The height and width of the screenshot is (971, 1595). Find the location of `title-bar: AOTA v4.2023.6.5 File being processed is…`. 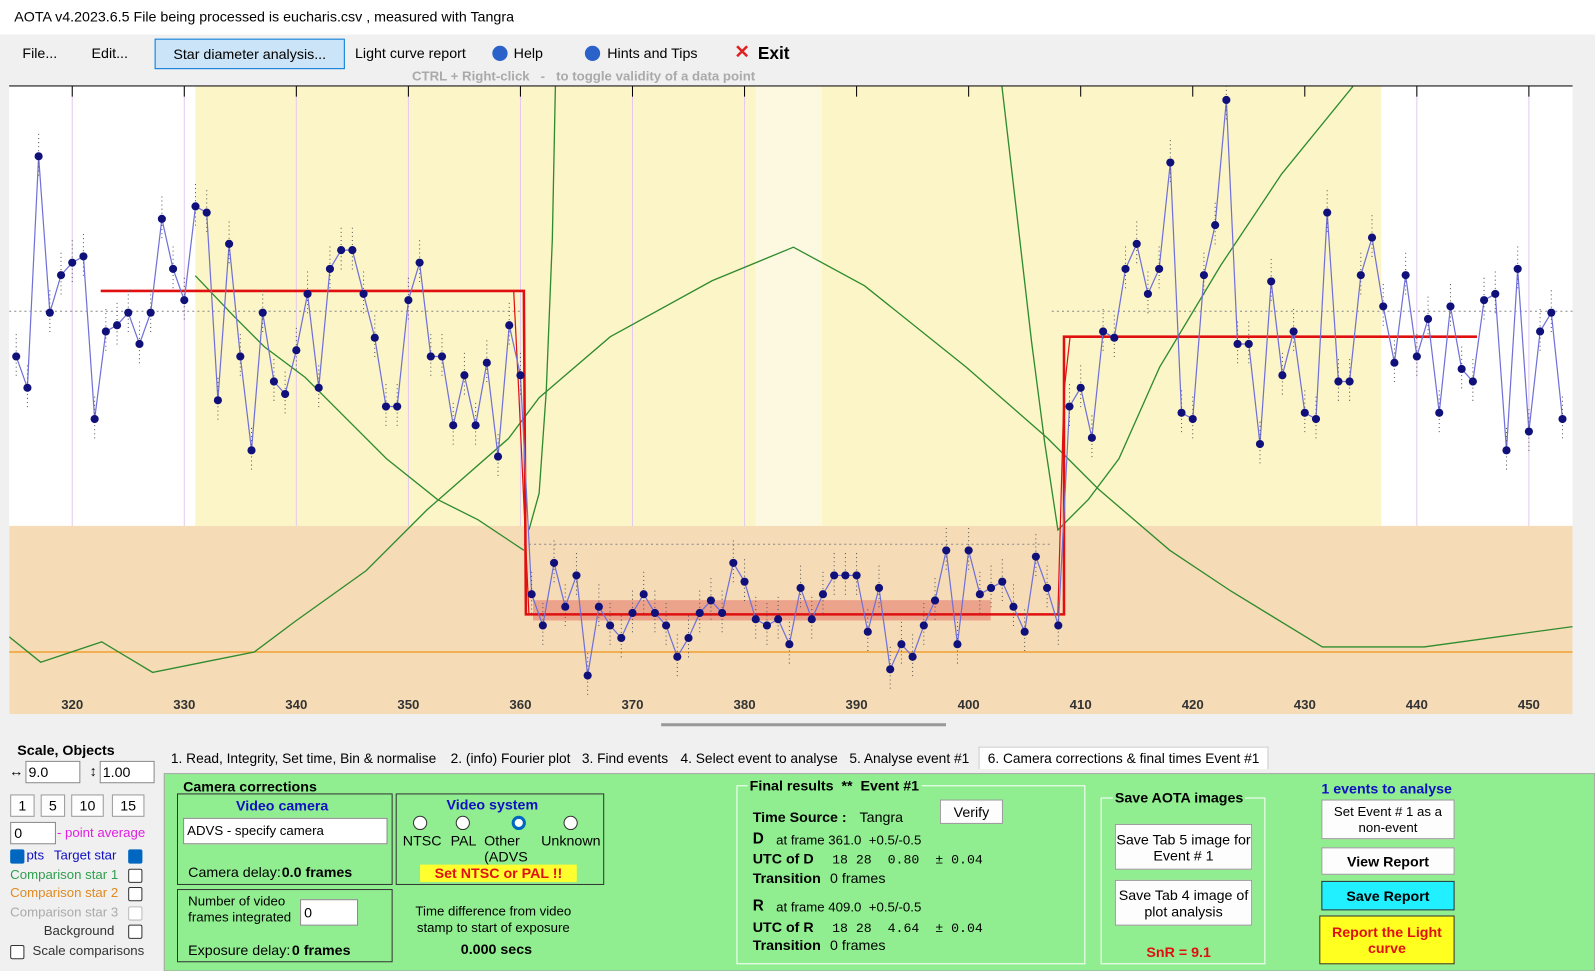

title-bar: AOTA v4.2023.6.5 File being processed is… is located at coordinates (264, 16).